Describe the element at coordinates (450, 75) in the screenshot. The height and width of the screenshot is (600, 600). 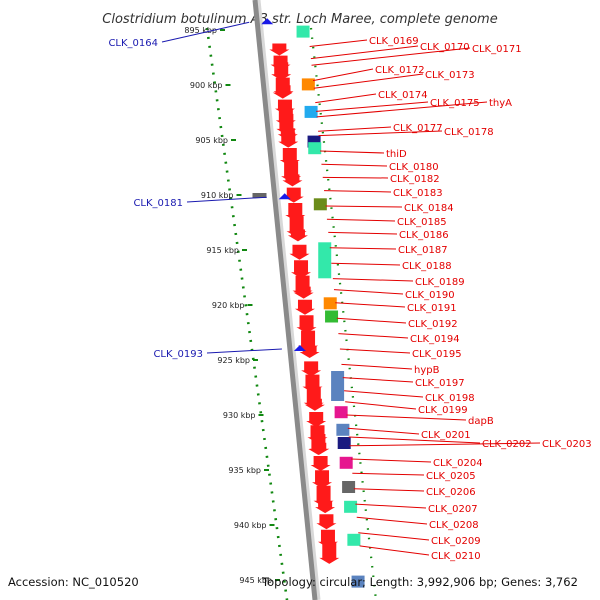
I see `gene-label-CLK_0173: CLK_0173` at that location.